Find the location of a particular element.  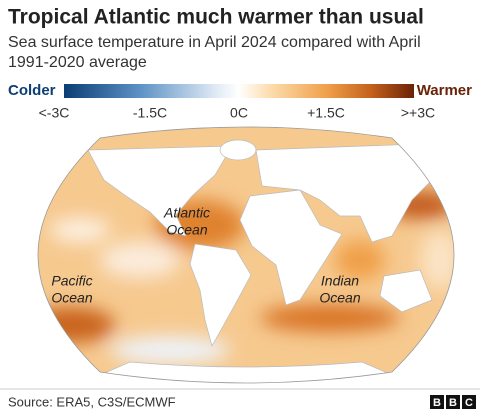

legend-tick-label: <-3C is located at coordinates (54, 113).